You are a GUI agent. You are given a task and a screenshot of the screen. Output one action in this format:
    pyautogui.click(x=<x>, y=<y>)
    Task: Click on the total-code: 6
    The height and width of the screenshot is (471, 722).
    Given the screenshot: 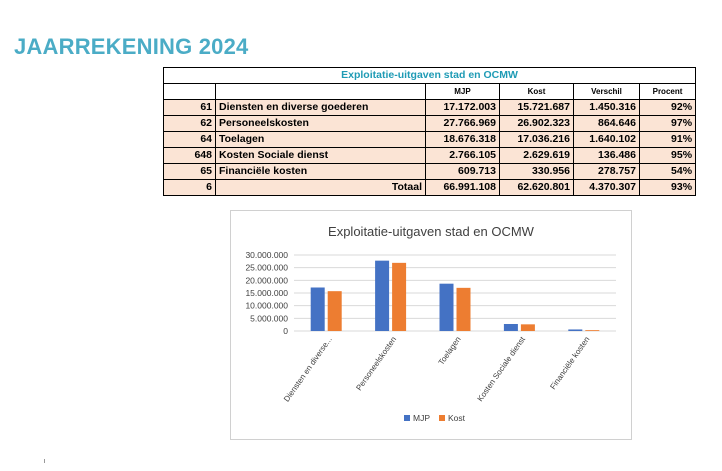 What is the action you would take?
    pyautogui.click(x=189, y=187)
    